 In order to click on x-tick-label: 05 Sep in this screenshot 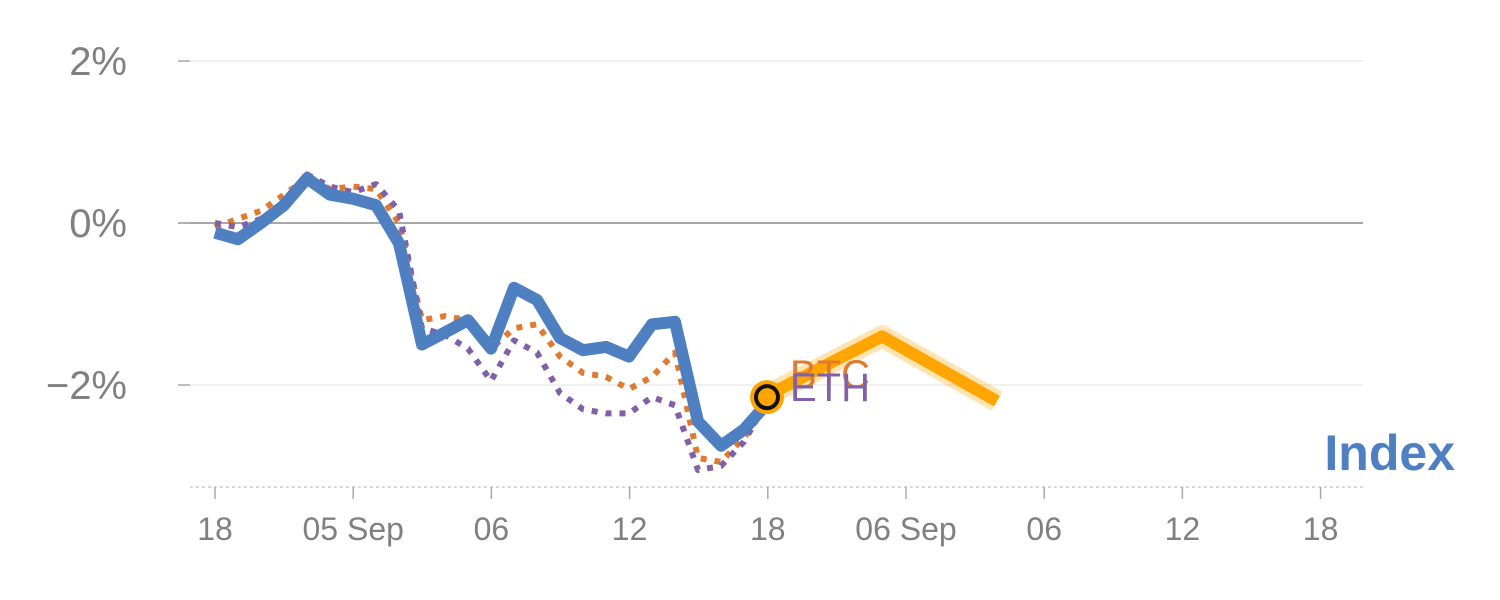, I will do `click(352, 529)`.